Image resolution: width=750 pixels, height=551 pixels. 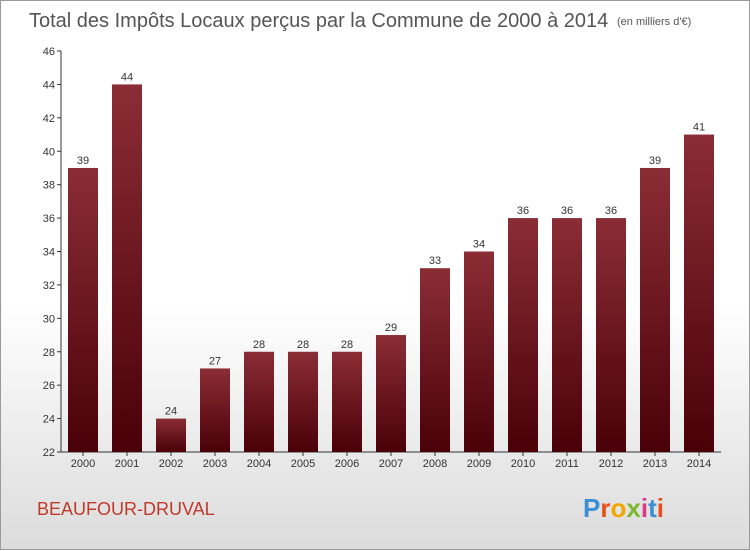 I want to click on y-tick-label: 30, so click(x=49, y=319).